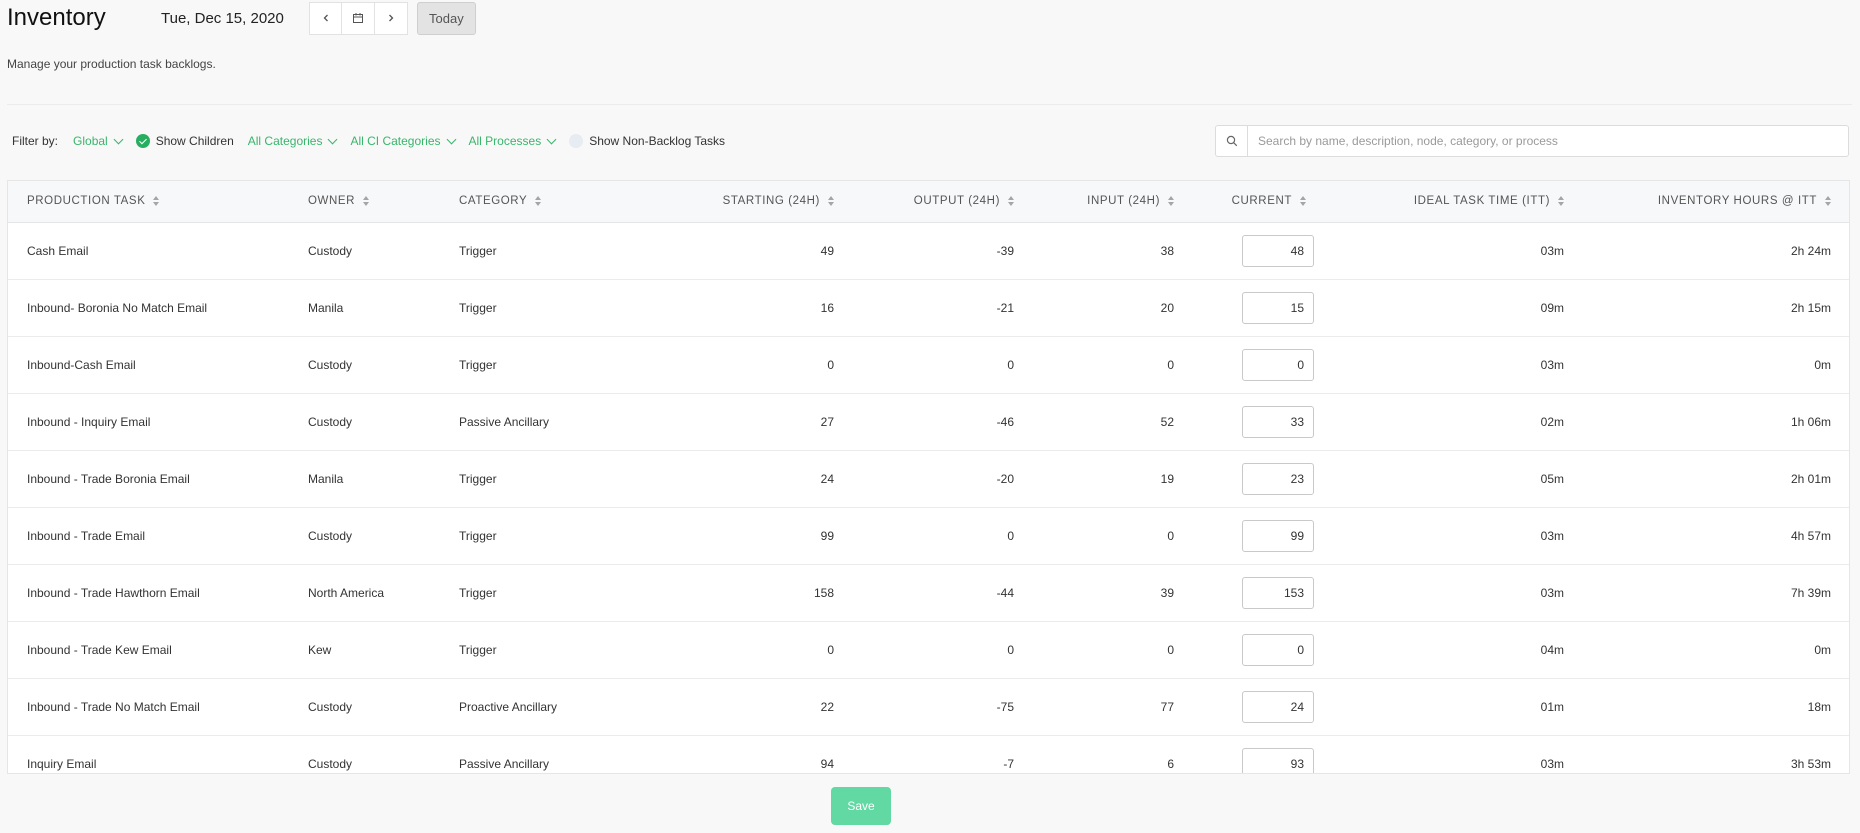 The height and width of the screenshot is (833, 1860). What do you see at coordinates (403, 141) in the screenshot?
I see `ci-categories-dropdown: All CI Categories` at bounding box center [403, 141].